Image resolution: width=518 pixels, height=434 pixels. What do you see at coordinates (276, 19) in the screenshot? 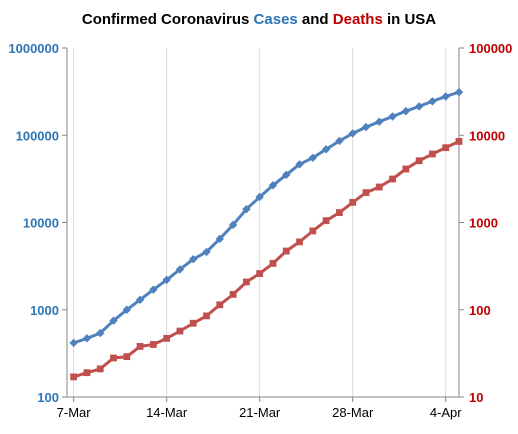
I see `title-part-1: Cases` at bounding box center [276, 19].